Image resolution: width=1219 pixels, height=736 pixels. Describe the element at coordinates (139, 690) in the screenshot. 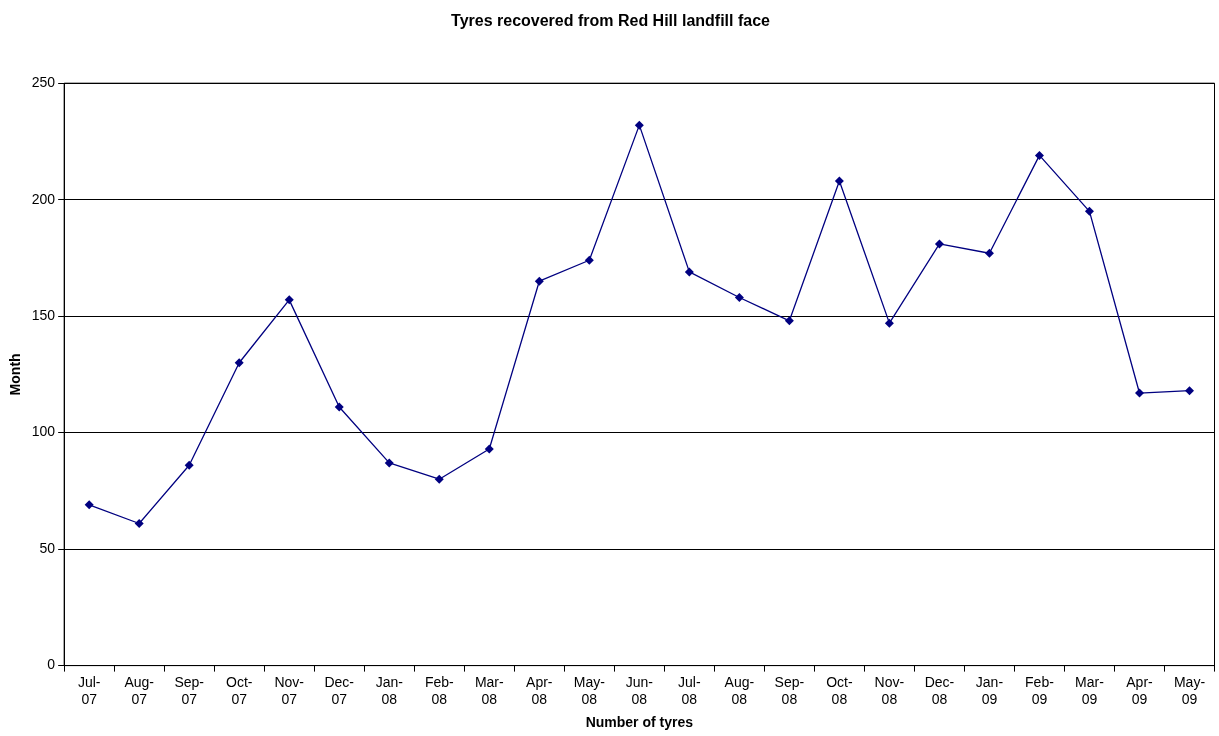

I see `x-tick-label: Aug-07` at that location.